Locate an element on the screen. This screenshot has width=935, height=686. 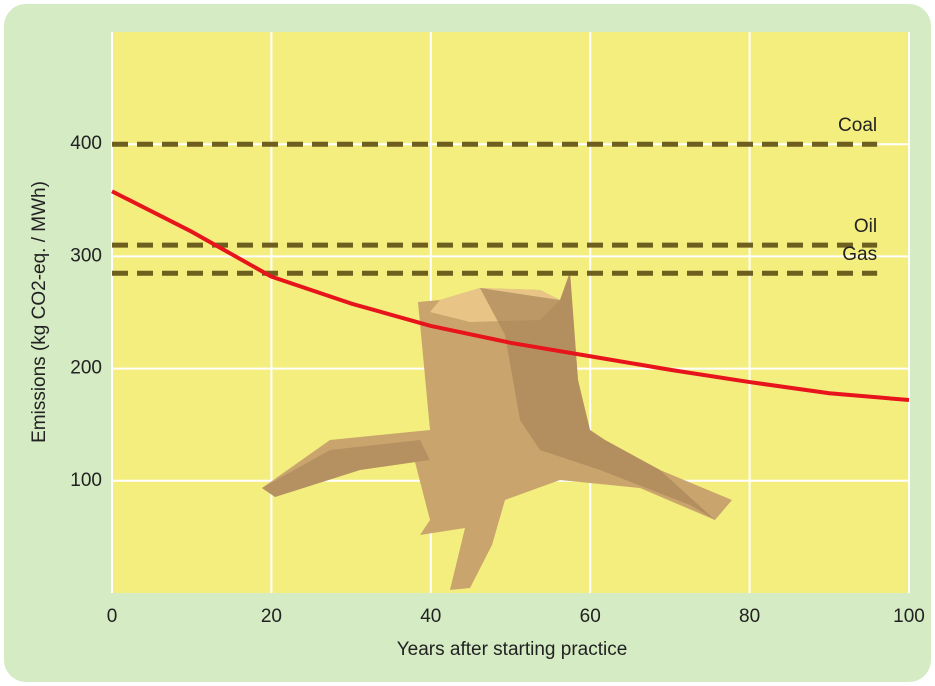
y-tick-label: 400 is located at coordinates (86, 143).